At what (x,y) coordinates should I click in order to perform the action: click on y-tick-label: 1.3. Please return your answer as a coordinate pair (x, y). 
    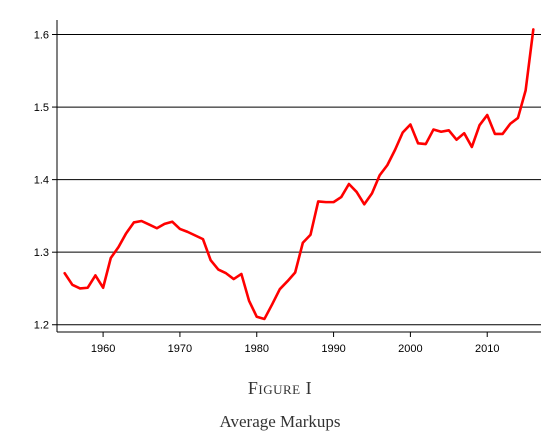
    Looking at the image, I should click on (41, 253).